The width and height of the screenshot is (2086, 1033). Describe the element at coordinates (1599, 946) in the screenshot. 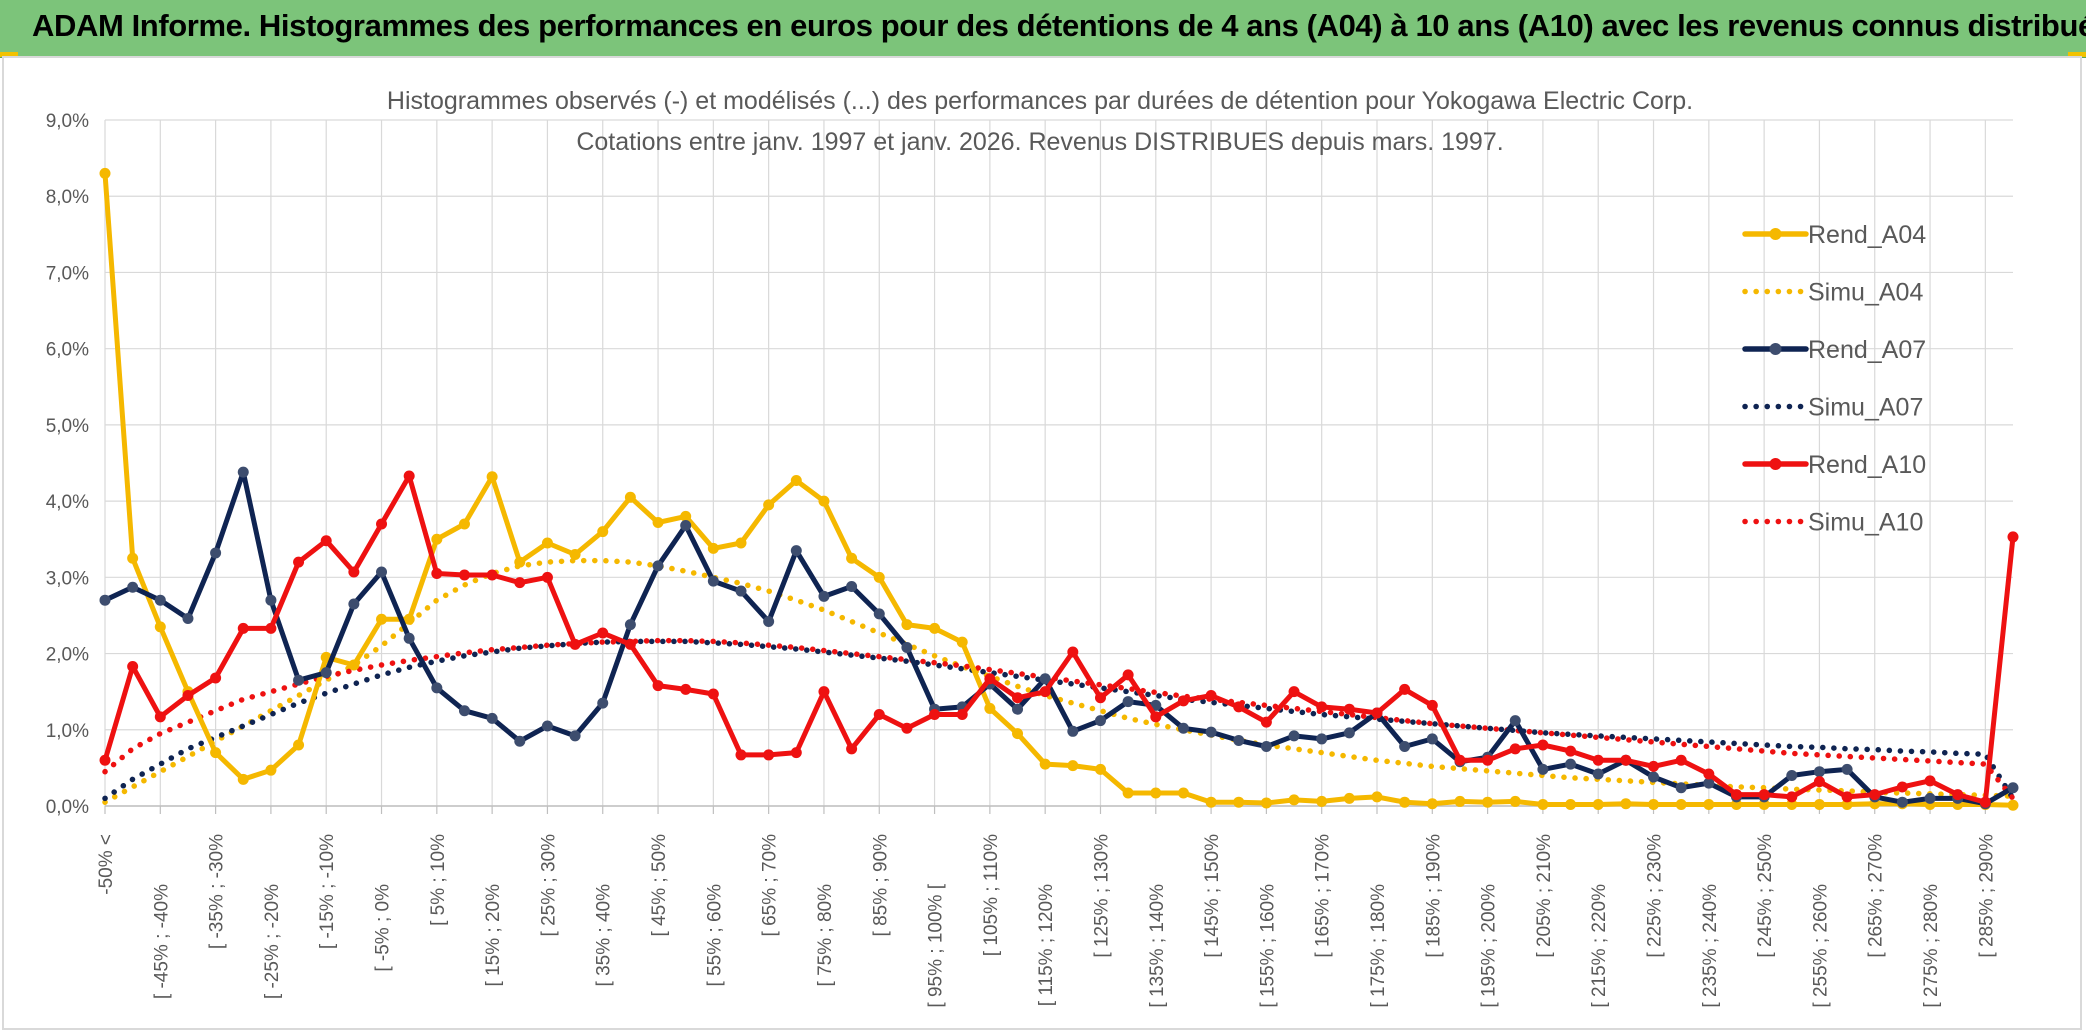

I see `x-tick-label: [ 215% ; 220%` at that location.